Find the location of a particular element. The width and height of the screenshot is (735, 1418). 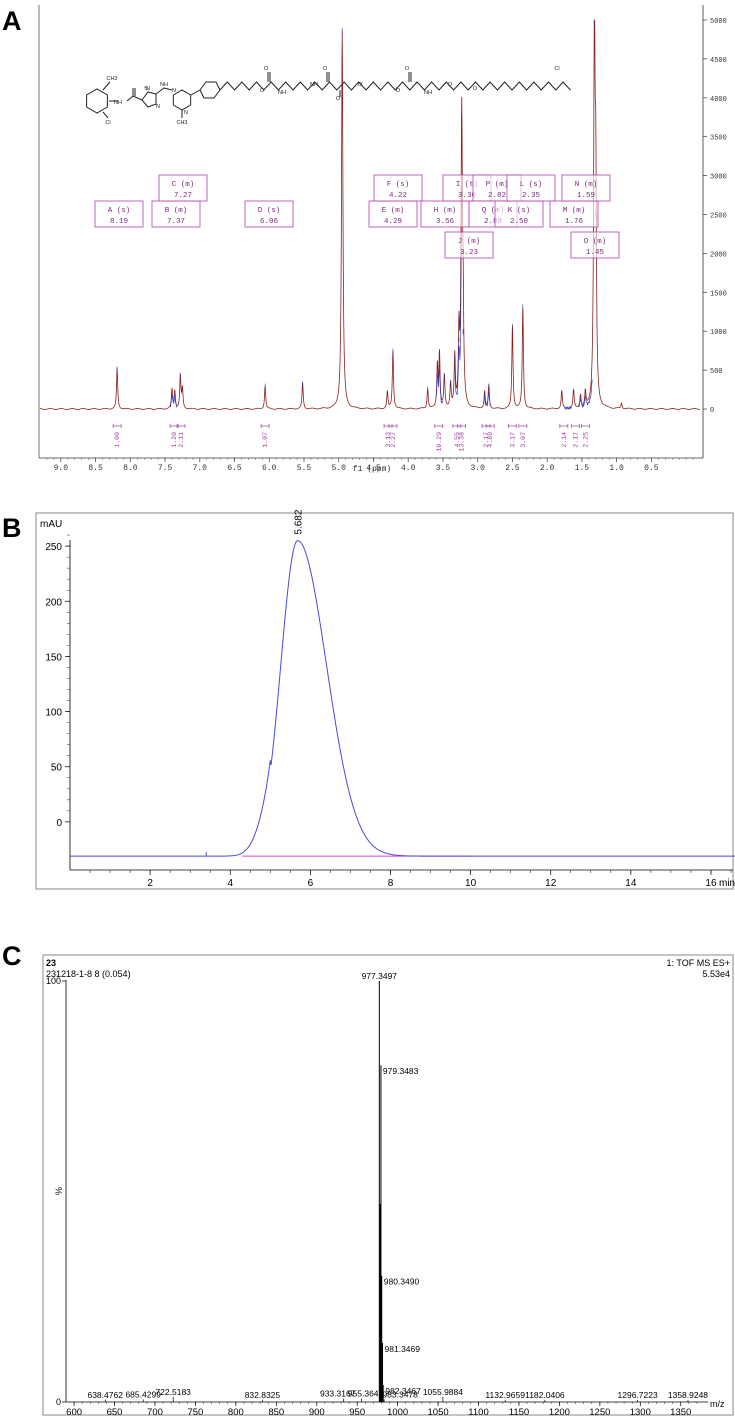

ms-x-tick-label: 1300 is located at coordinates (640, 1412).